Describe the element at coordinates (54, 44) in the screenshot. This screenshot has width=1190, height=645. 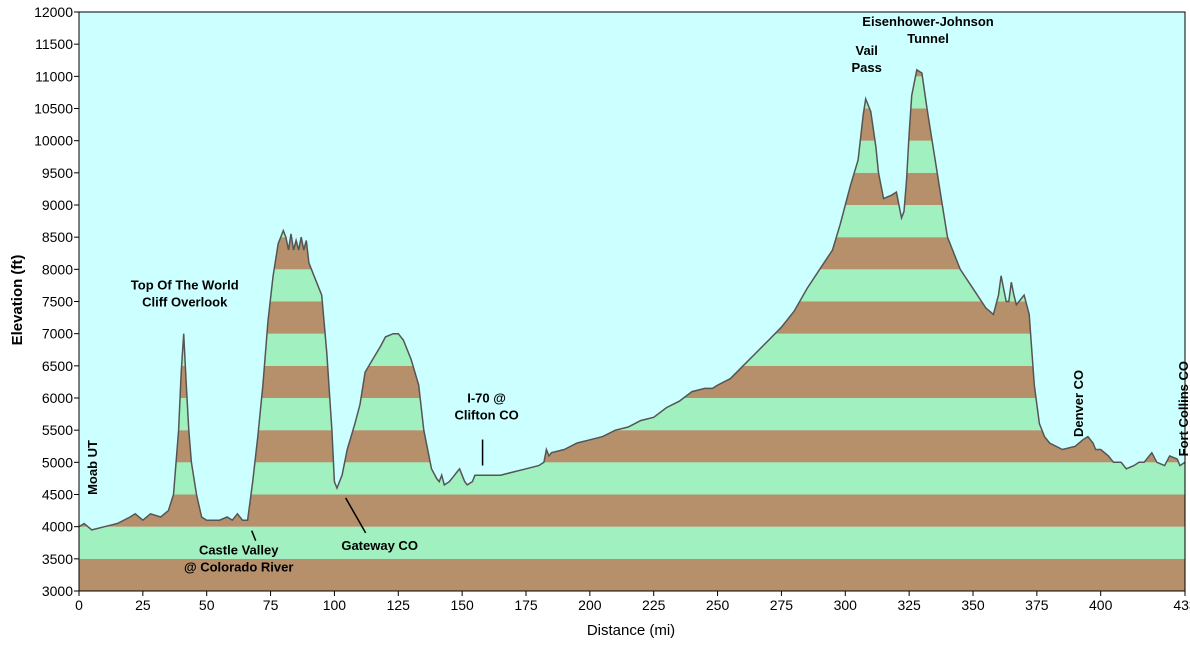
I see `y-tick-label: 11500` at that location.